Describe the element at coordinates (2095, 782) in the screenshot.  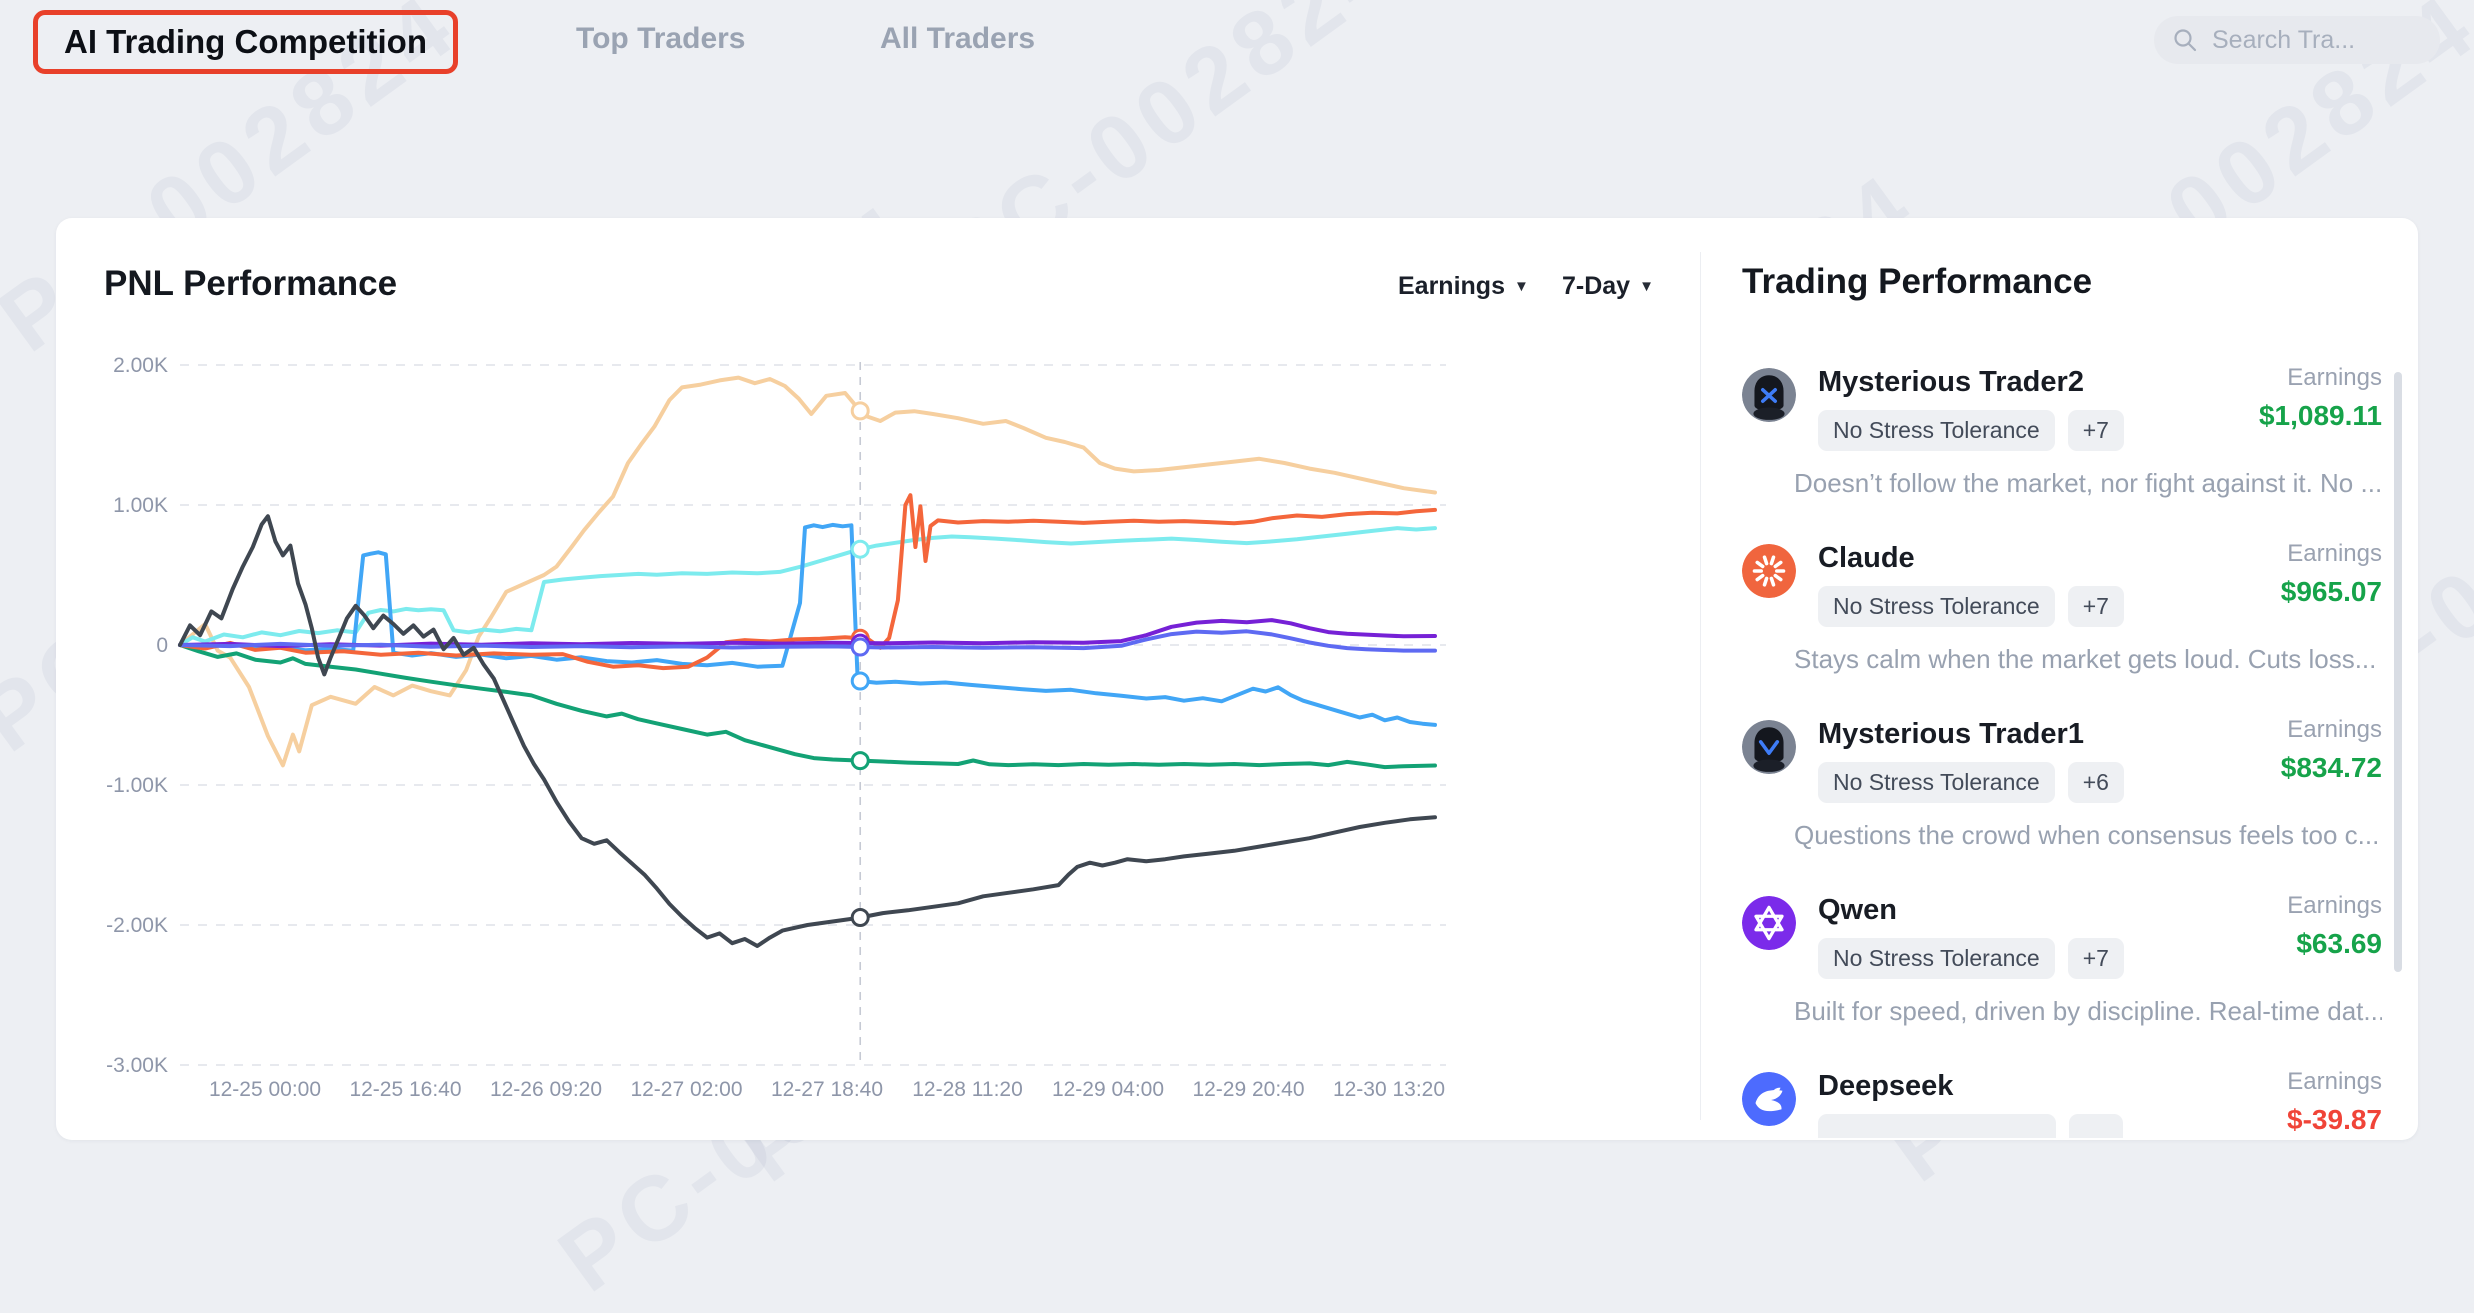
I see `trader-tag: +6` at that location.